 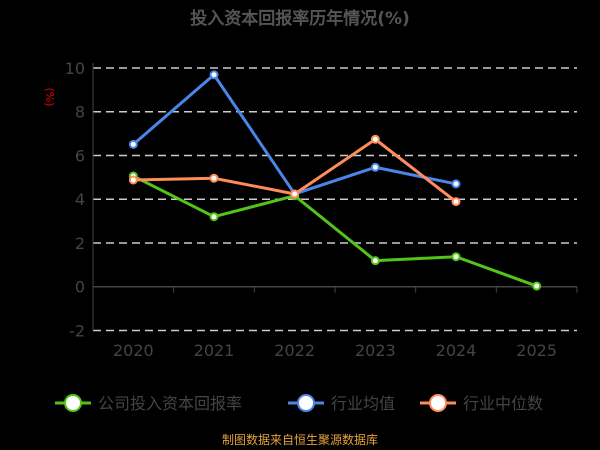 I want to click on y-tick-label: -2, so click(x=77, y=330).